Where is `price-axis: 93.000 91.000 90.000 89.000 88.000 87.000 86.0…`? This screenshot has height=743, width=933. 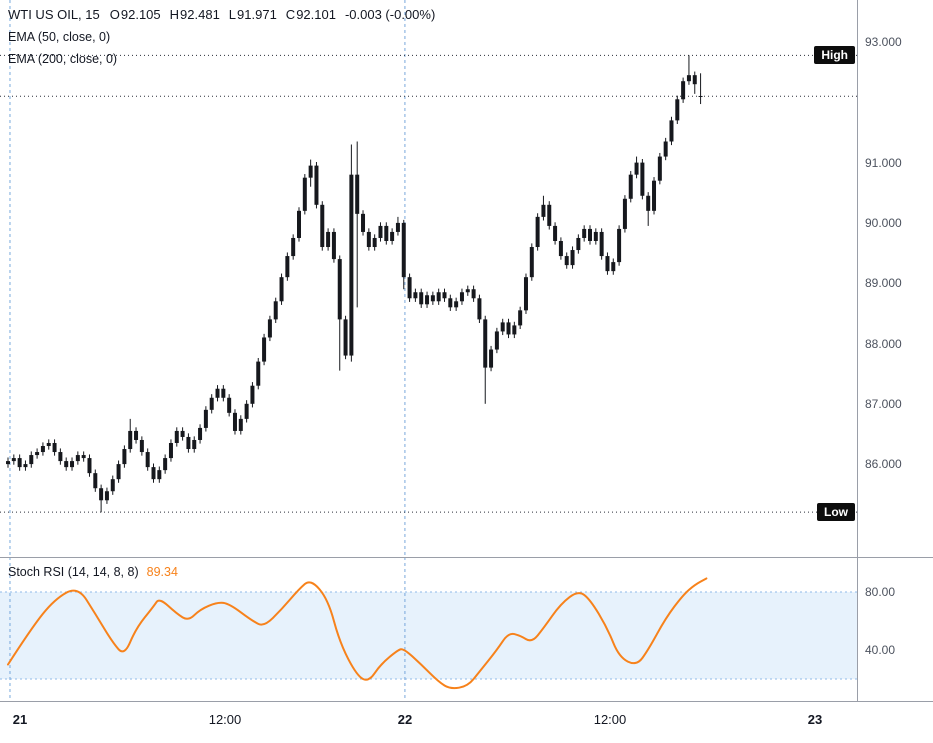 price-axis: 93.000 91.000 90.000 89.000 88.000 87.000 86.0… is located at coordinates (895, 350).